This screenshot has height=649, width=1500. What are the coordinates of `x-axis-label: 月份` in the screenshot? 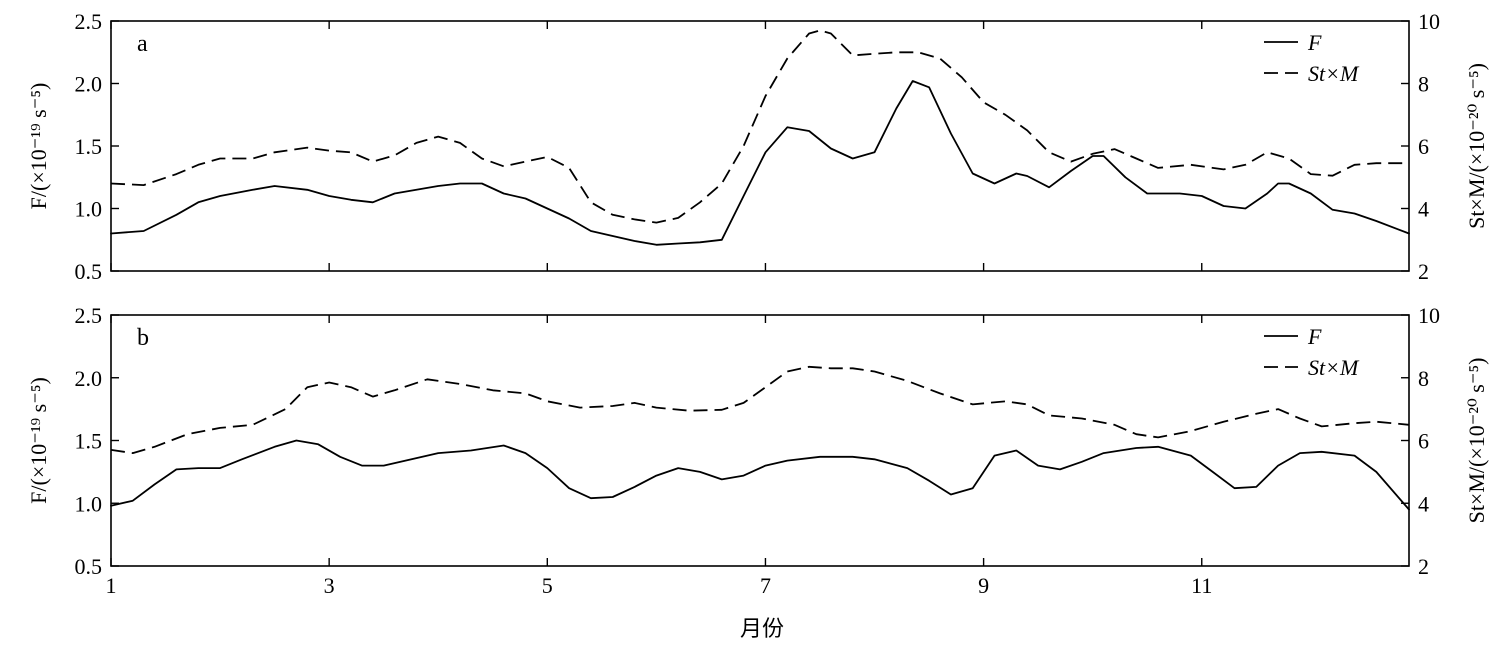 It's located at (762, 628).